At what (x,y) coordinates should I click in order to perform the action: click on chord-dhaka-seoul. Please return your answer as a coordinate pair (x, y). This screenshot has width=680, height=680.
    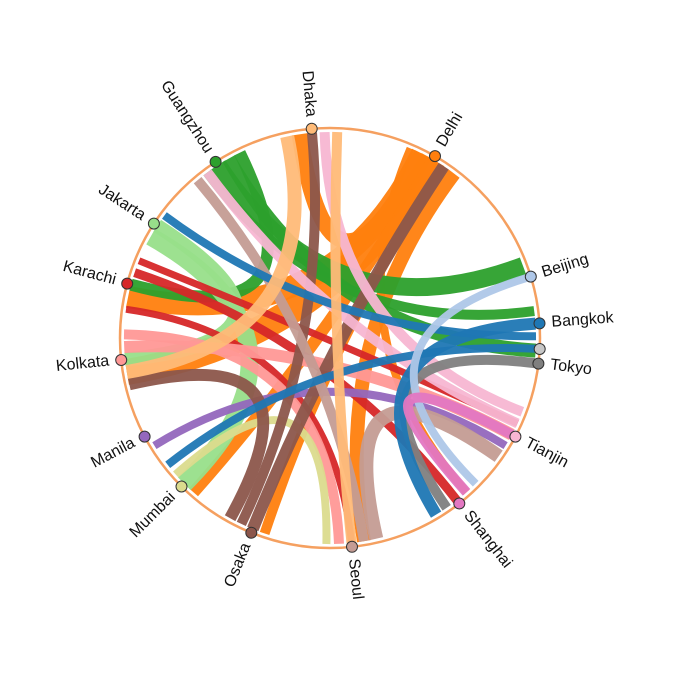
    Looking at the image, I should click on (343, 337).